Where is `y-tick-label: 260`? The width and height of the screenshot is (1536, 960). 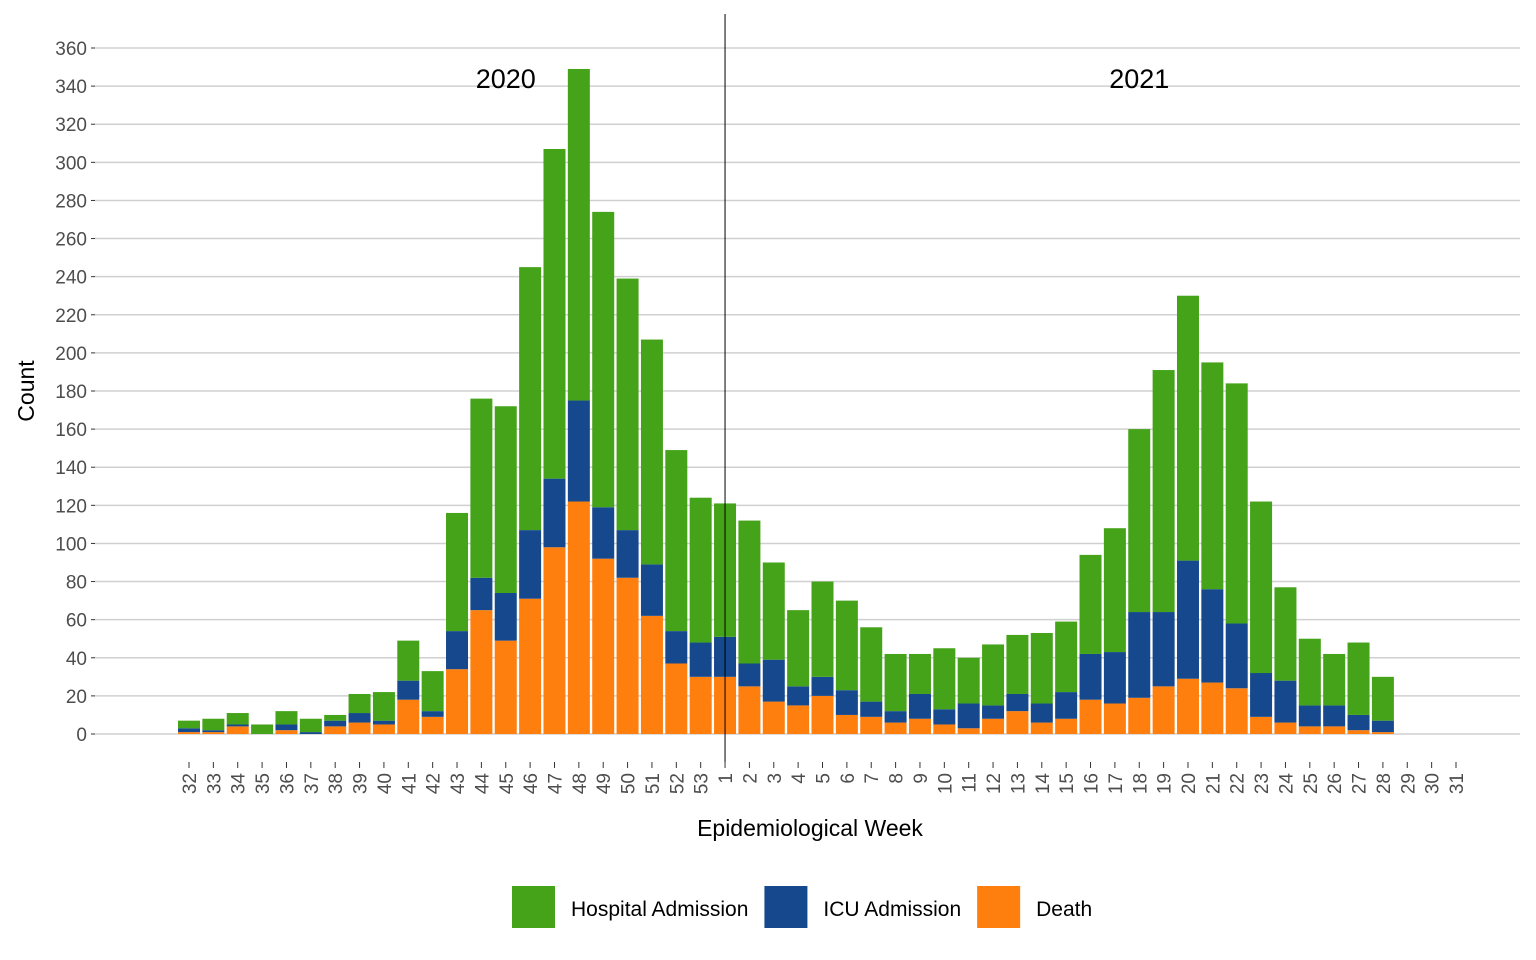
y-tick-label: 260 is located at coordinates (71, 240).